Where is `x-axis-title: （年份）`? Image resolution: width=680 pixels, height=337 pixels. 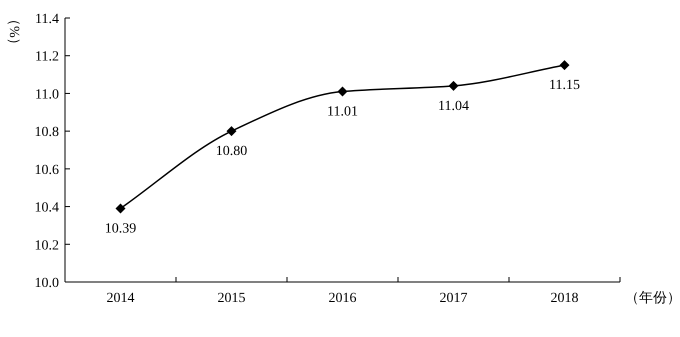 x-axis-title: （年份） is located at coordinates (652, 298).